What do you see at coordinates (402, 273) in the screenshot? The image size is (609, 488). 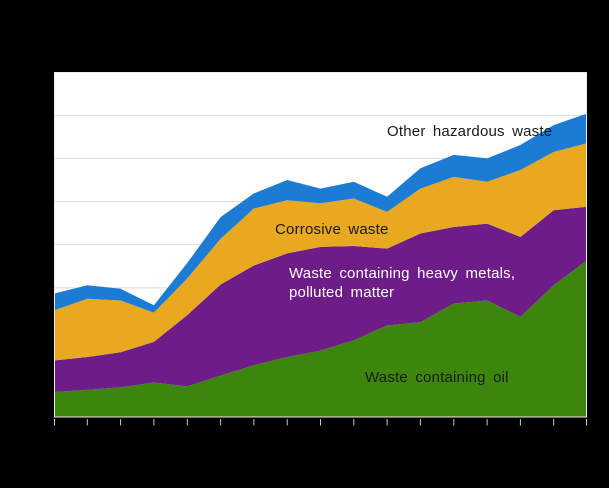 I see `label-heavy-metals-line1: Waste containing heavy metals,` at bounding box center [402, 273].